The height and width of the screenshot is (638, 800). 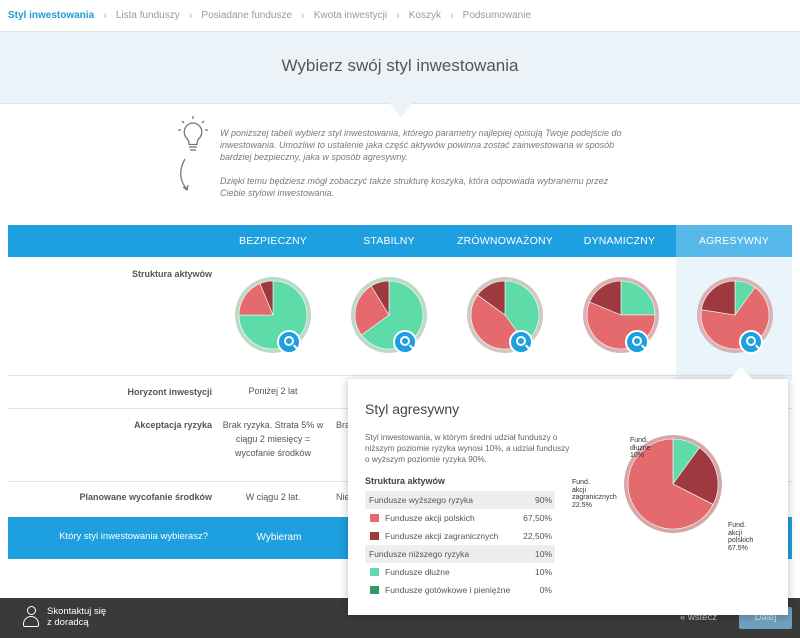 I want to click on header-notch, so click(x=401, y=110).